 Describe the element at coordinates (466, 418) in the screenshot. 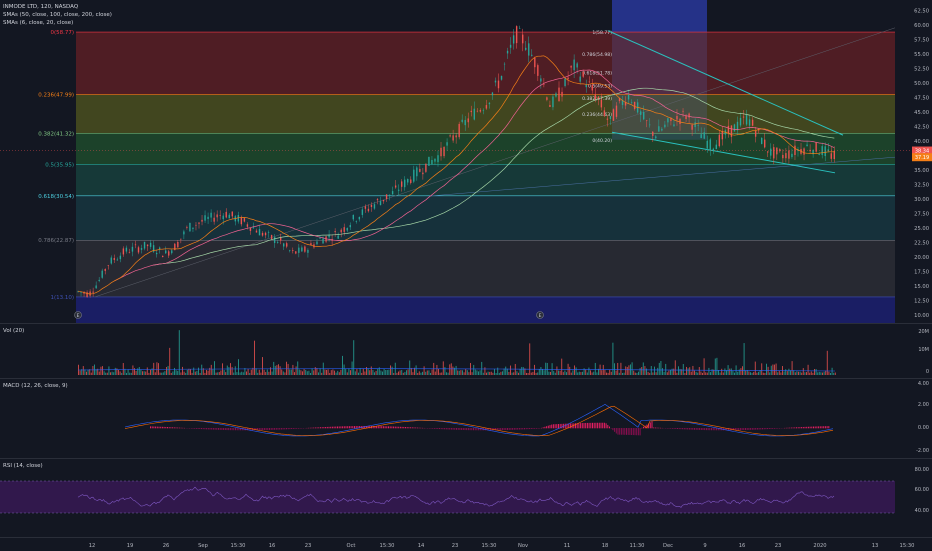

I see `macd-chart: 4.002.000.00-2.00` at that location.